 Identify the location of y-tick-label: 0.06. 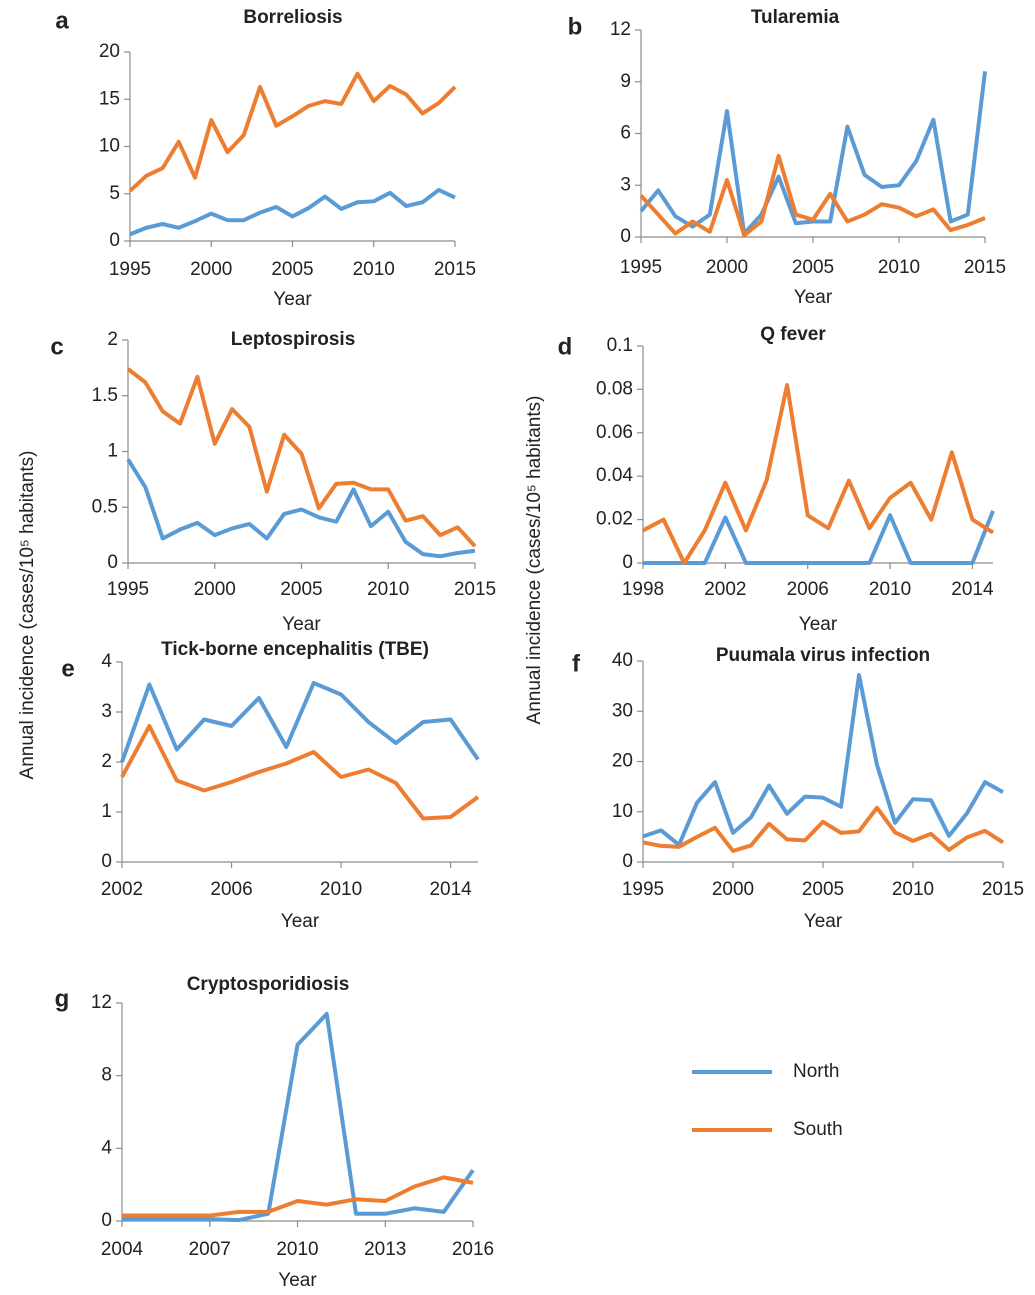
(614, 432).